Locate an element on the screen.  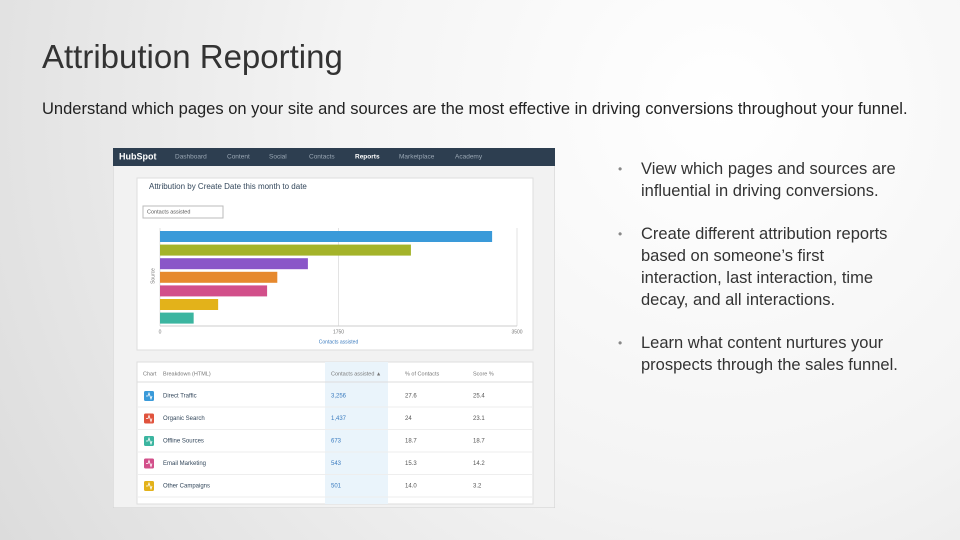
x-tick-label: 1750 is located at coordinates (338, 332).